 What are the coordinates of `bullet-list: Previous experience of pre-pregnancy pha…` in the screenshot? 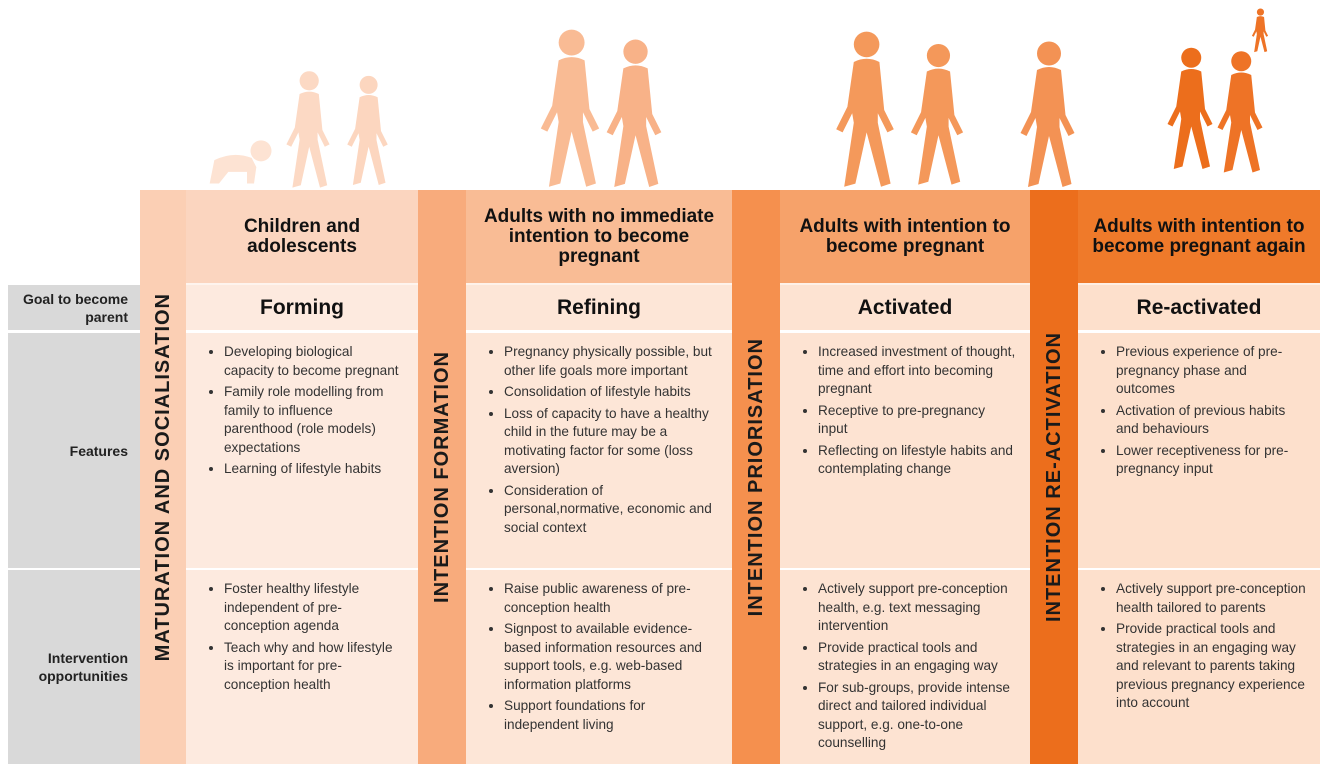 It's located at (1199, 406).